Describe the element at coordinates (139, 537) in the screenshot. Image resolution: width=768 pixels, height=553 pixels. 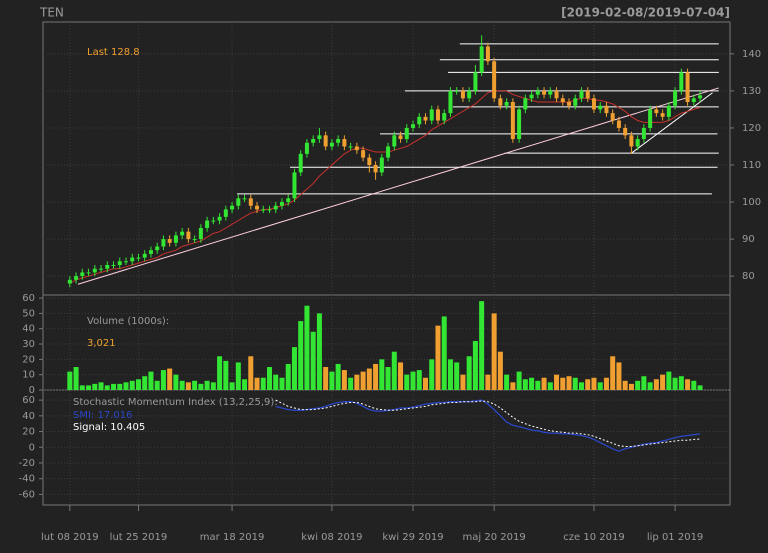
I see `x-tick-label: lut 25 2019` at that location.